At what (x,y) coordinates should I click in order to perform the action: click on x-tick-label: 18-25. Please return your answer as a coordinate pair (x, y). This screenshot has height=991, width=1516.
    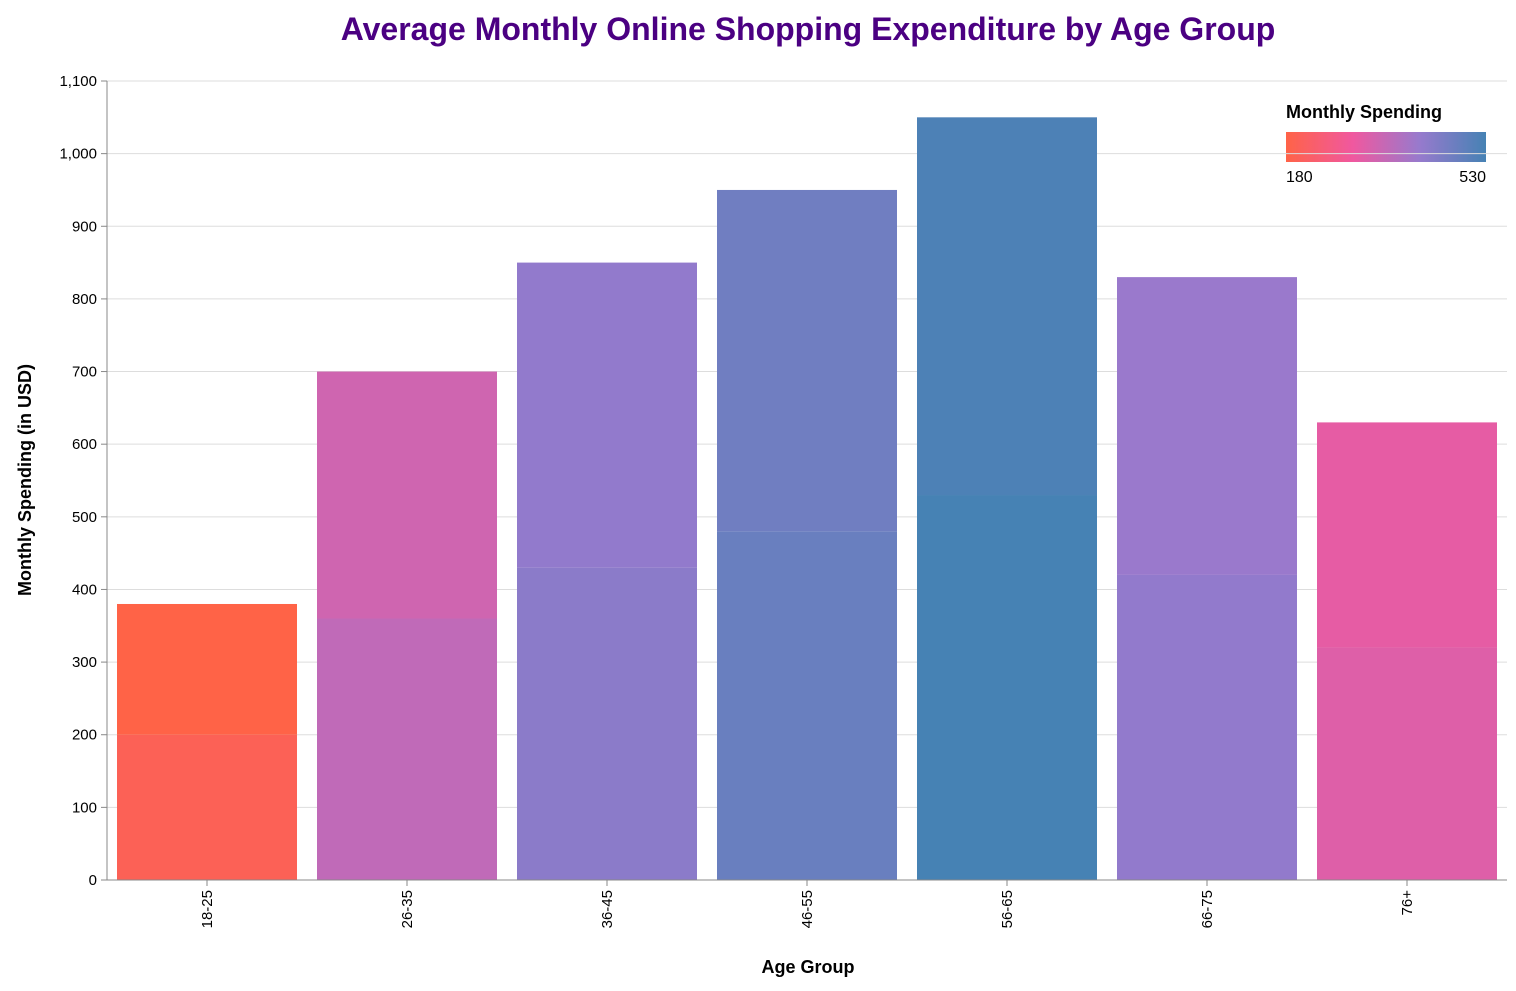
    Looking at the image, I should click on (207, 909).